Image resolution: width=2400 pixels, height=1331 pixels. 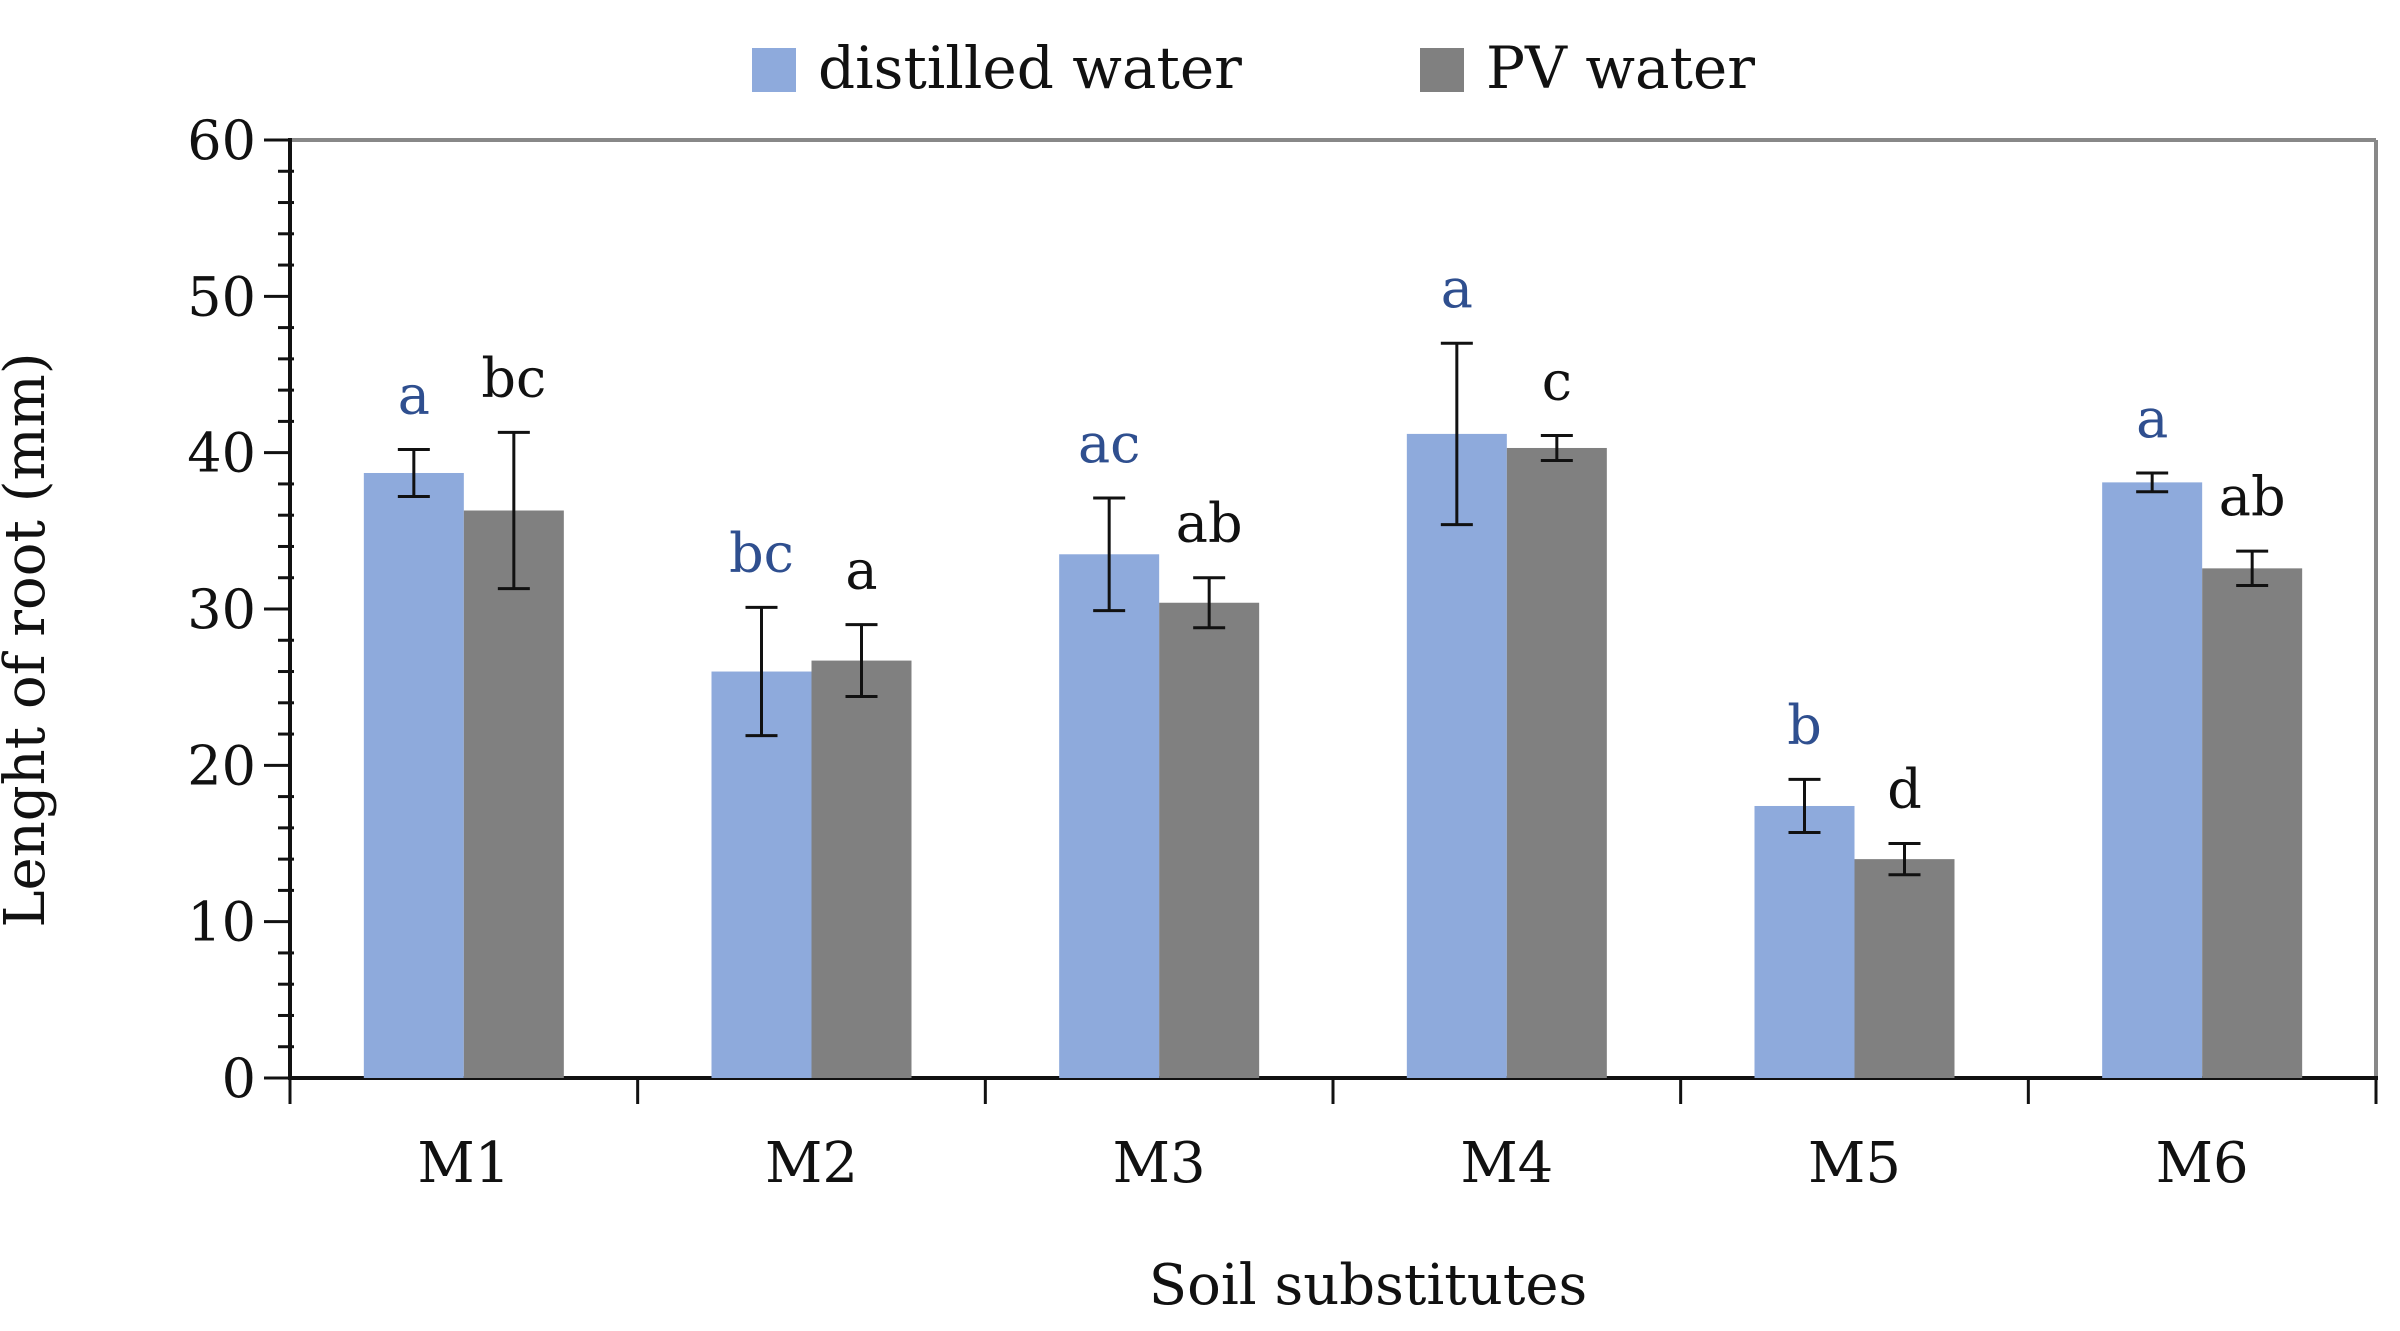 I want to click on significance-label: ac, so click(x=1109, y=443).